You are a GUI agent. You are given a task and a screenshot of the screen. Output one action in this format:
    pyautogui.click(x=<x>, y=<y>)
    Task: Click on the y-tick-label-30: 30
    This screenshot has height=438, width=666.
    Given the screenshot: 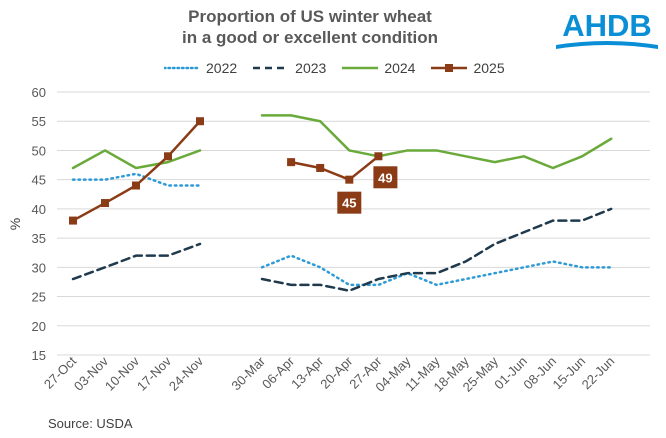 What is the action you would take?
    pyautogui.click(x=39, y=267)
    